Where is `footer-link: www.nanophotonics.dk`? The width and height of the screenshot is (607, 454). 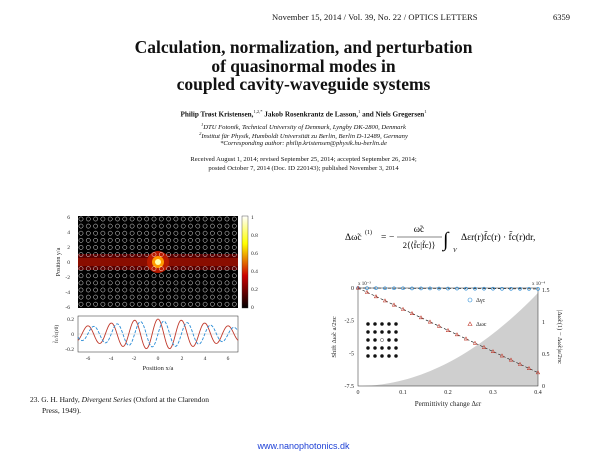
footer-link: www.nanophotonics.dk is located at coordinates (303, 446).